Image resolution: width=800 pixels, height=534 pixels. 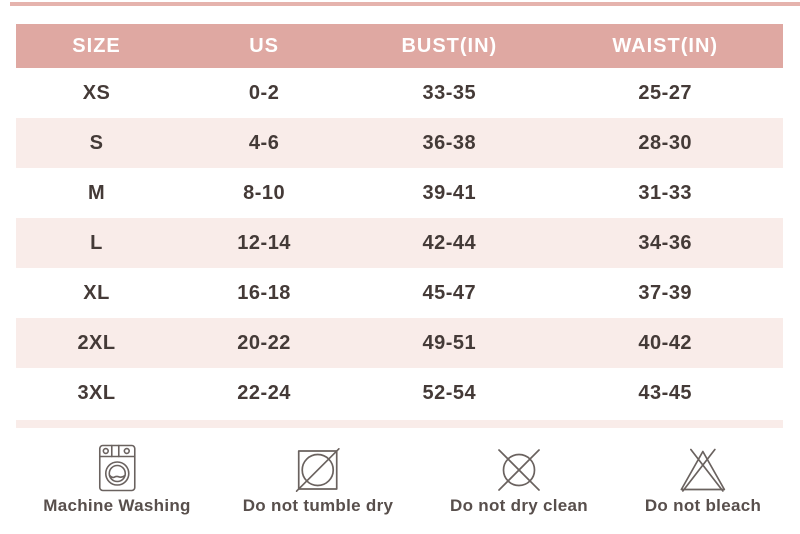 I want to click on table-row-2xl: 2XL 20-22 49-51 40-42, so click(x=399, y=343).